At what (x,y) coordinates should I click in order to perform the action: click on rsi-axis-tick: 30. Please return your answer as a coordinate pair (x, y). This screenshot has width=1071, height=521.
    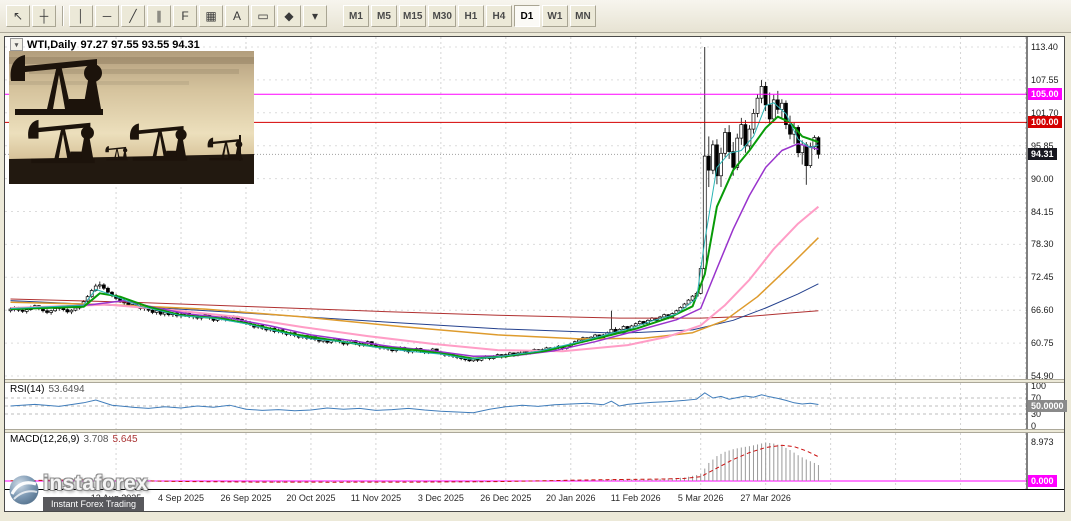
    Looking at the image, I should click on (1036, 414).